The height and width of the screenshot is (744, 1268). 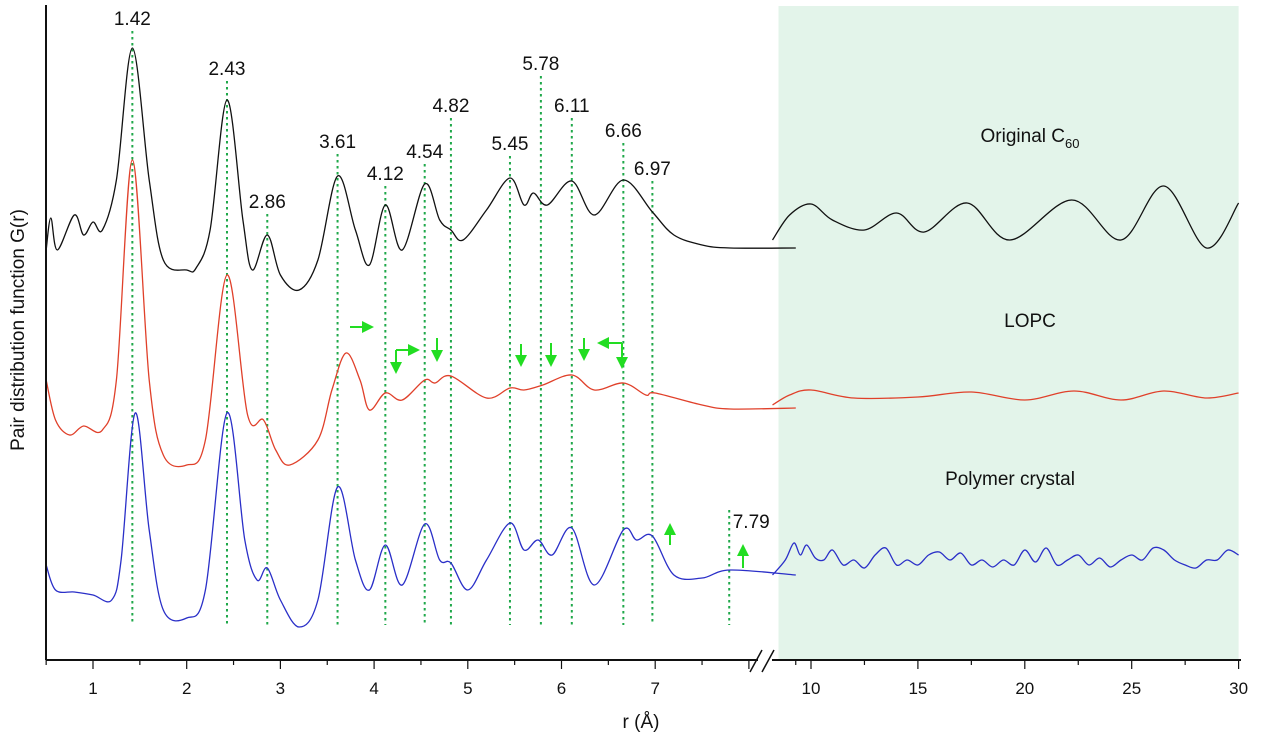 What do you see at coordinates (811, 688) in the screenshot?
I see `x-tick-label: 10` at bounding box center [811, 688].